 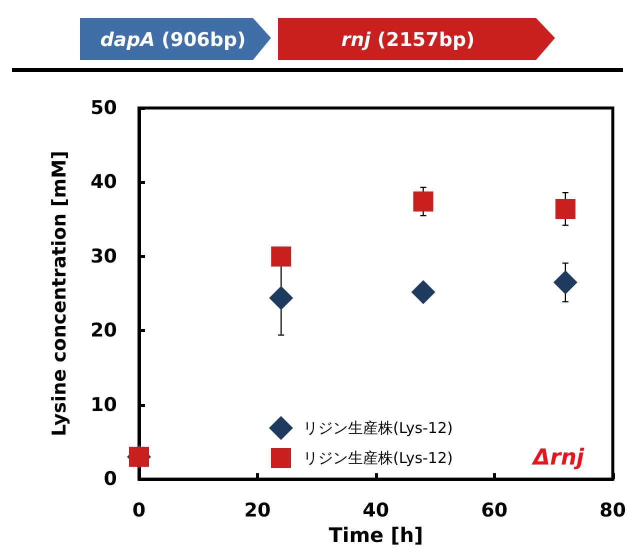 I want to click on x-tick-label: 0, so click(x=139, y=511).